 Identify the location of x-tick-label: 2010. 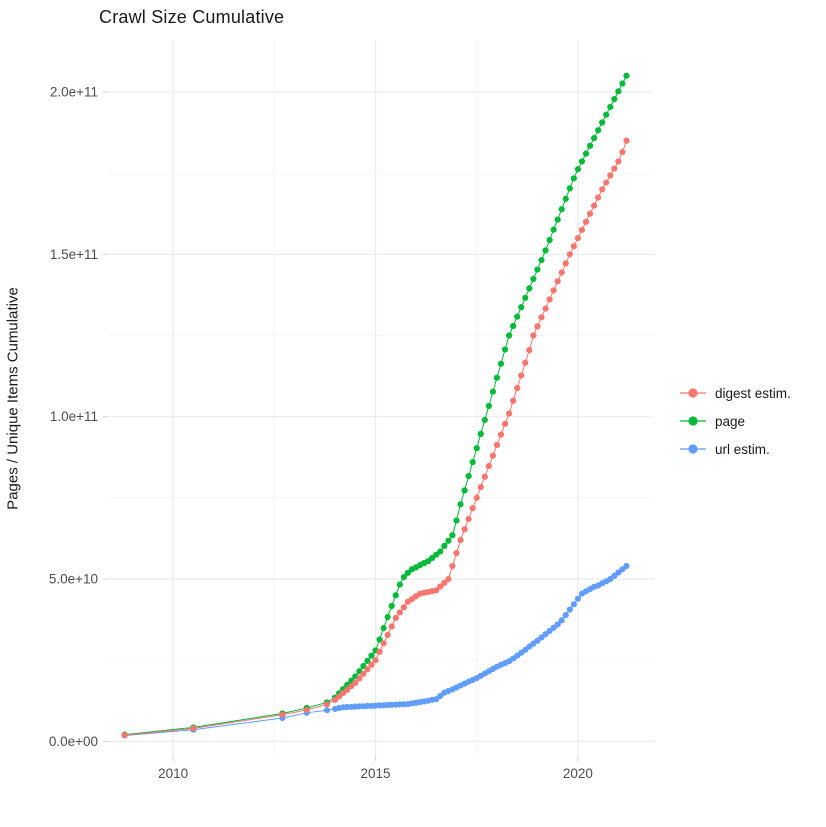
(173, 773).